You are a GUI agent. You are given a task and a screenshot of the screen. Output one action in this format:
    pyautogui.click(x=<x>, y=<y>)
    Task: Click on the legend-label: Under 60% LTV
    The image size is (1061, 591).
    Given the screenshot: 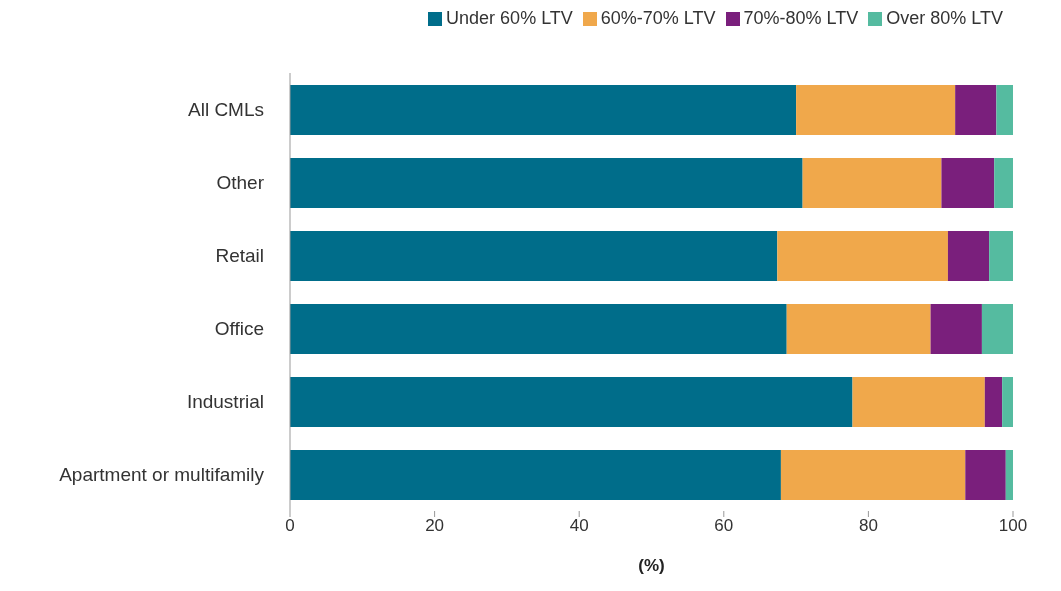 What is the action you would take?
    pyautogui.click(x=509, y=18)
    